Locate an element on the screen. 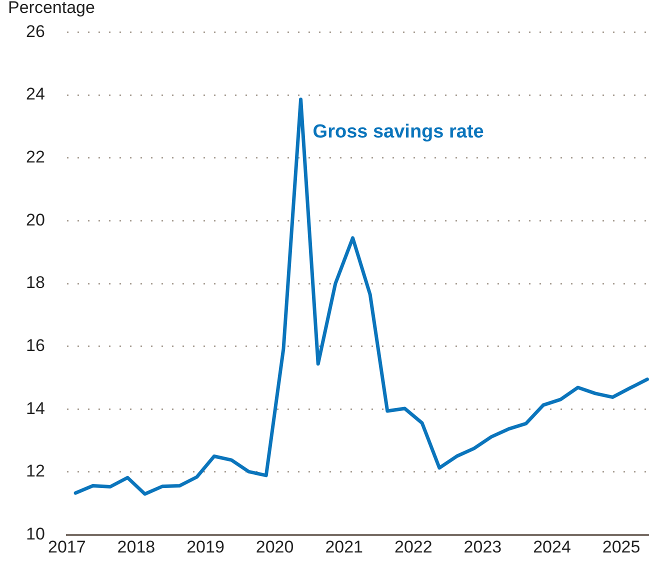  x-tick-label: 2018 is located at coordinates (136, 547).